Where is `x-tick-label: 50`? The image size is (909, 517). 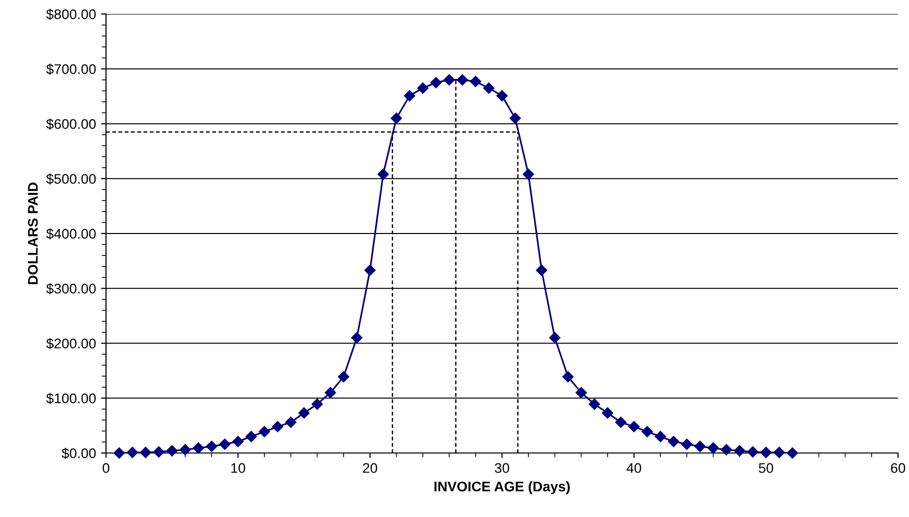
x-tick-label: 50 is located at coordinates (766, 468).